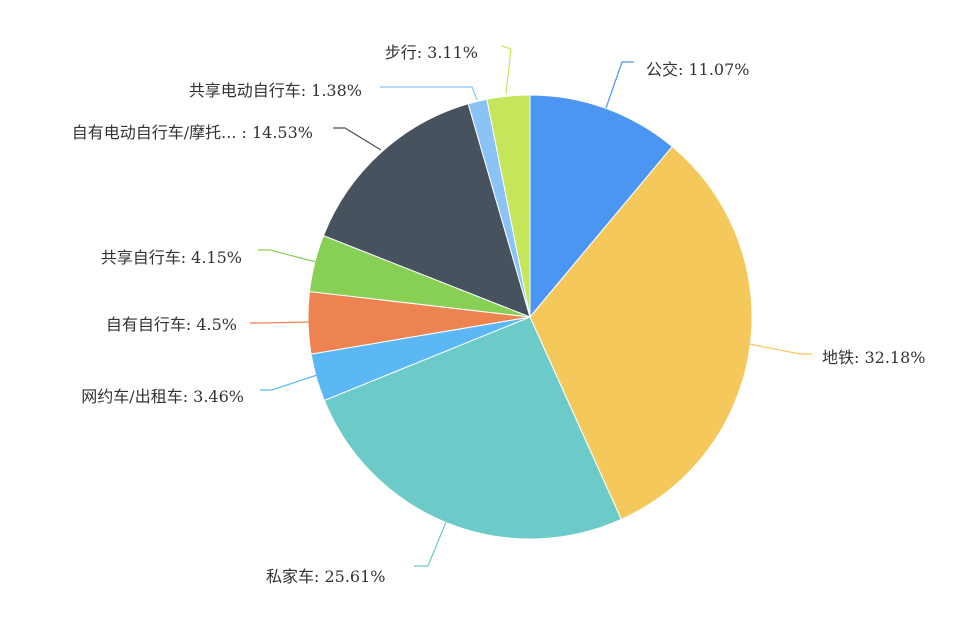 The height and width of the screenshot is (642, 964). Describe the element at coordinates (874, 357) in the screenshot. I see `slice-label-1: 地铁: 32.18%` at that location.